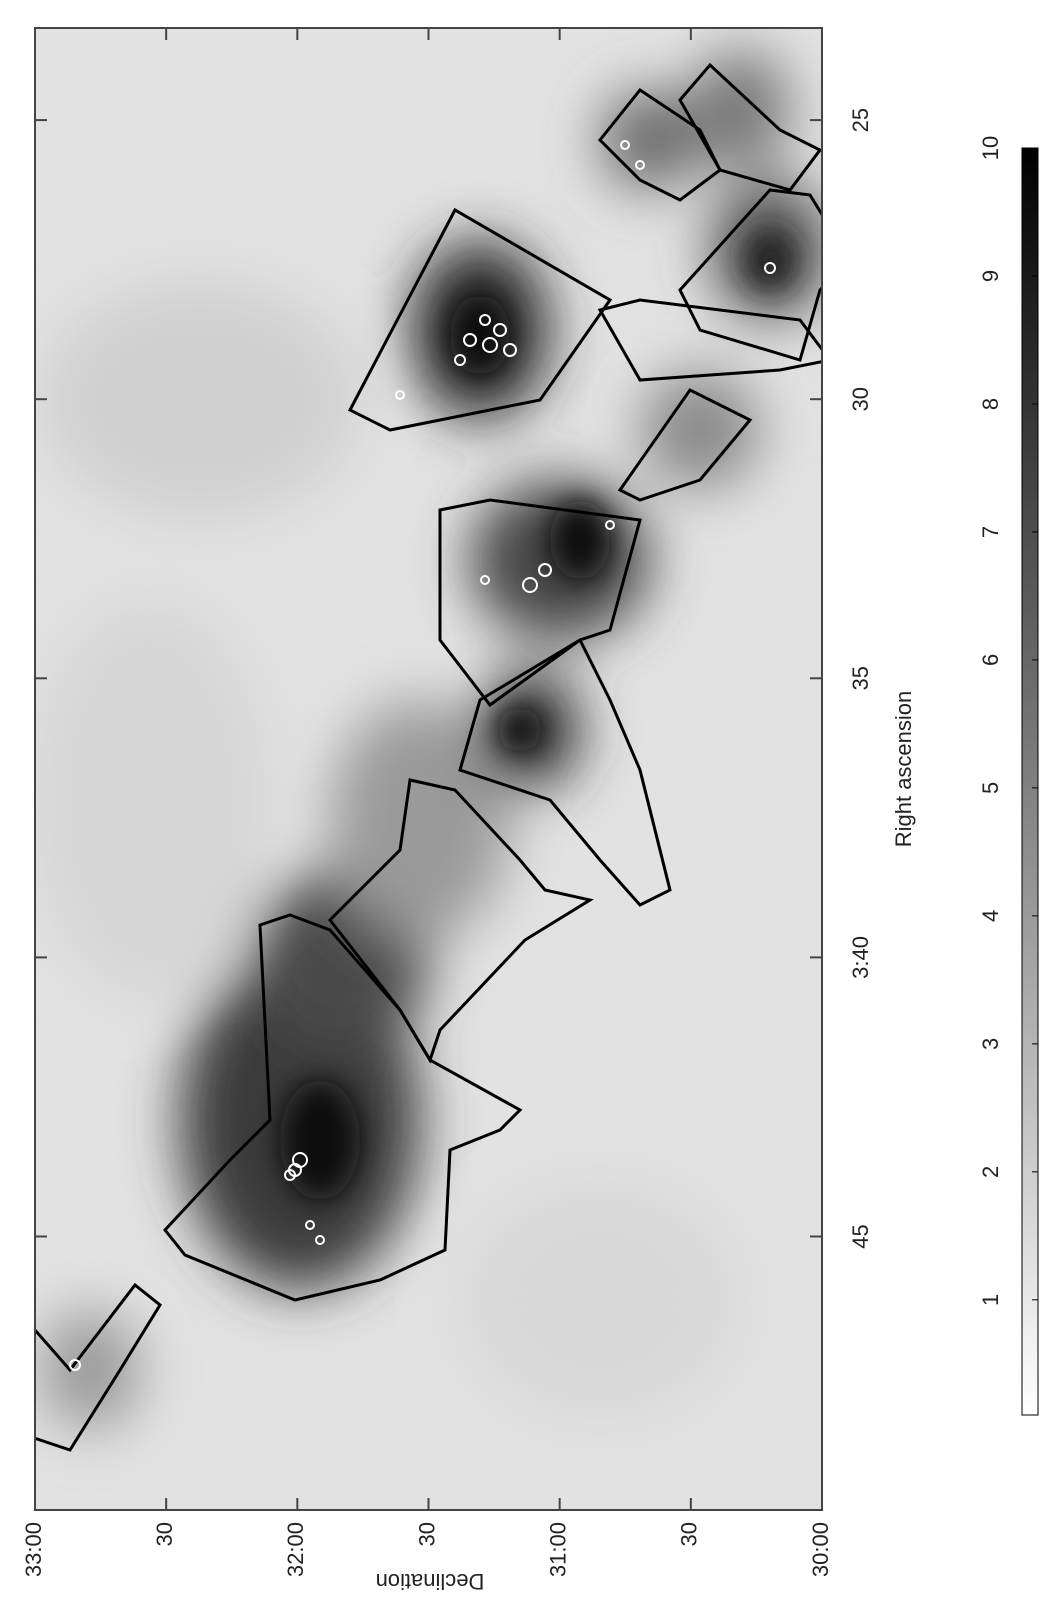 This screenshot has width=1062, height=1603. I want to click on x-tick-label: 45, so click(860, 1236).